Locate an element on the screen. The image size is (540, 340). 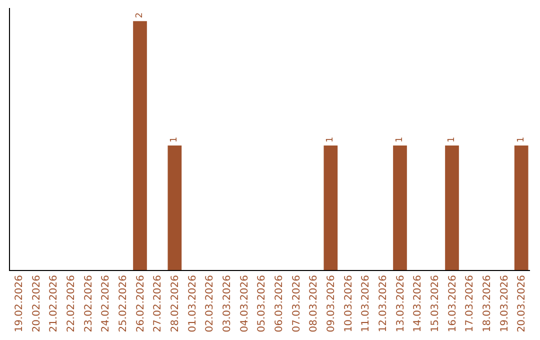
x-tick-label: 13.03.2026 is located at coordinates (400, 303).